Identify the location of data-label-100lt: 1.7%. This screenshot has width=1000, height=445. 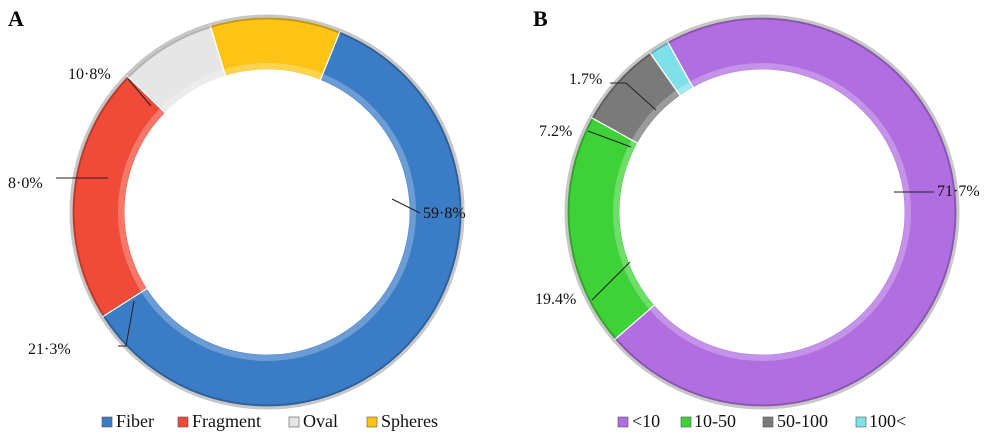
(585, 79).